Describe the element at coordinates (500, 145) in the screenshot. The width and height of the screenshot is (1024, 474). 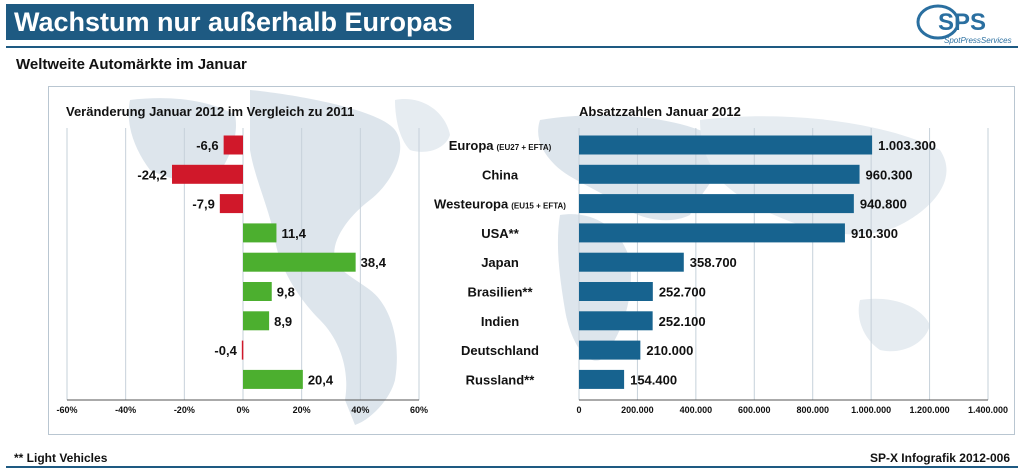
I see `category-label: Europa (EU27 + EFTA)` at that location.